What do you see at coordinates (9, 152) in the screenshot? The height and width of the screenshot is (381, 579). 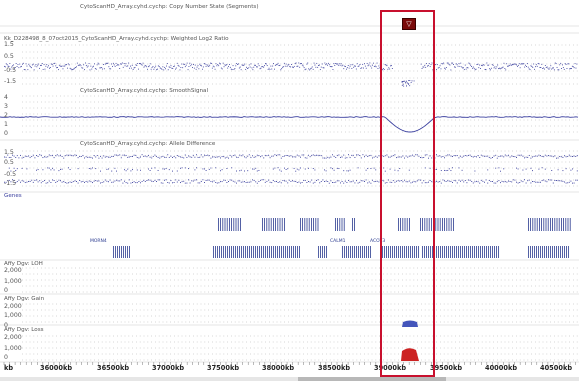 I see `allele-tick: 1.5` at bounding box center [9, 152].